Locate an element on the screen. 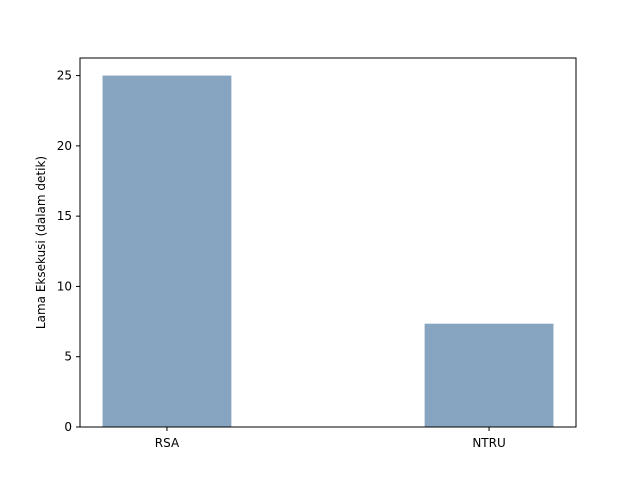  y-tick-label: 20 is located at coordinates (64, 146).